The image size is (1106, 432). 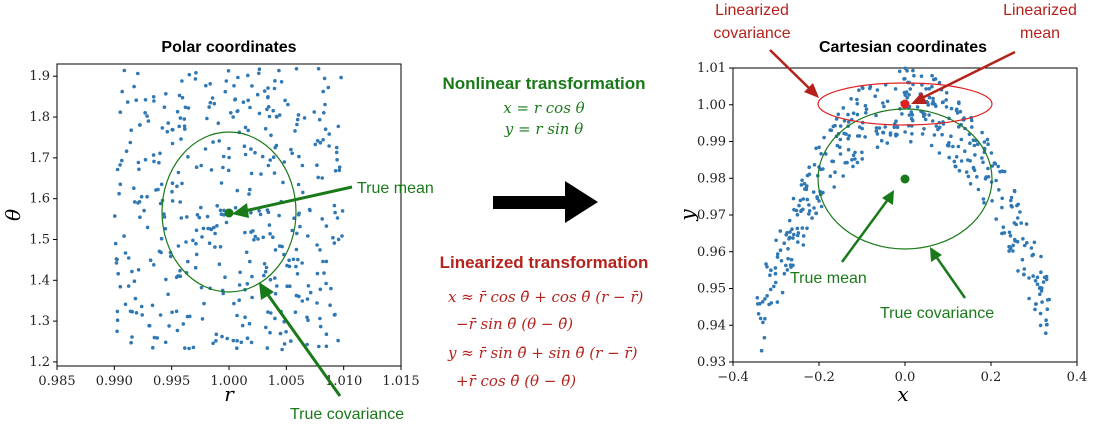 I want to click on linearized-covariance-label-line2: covariance, so click(x=751, y=33).